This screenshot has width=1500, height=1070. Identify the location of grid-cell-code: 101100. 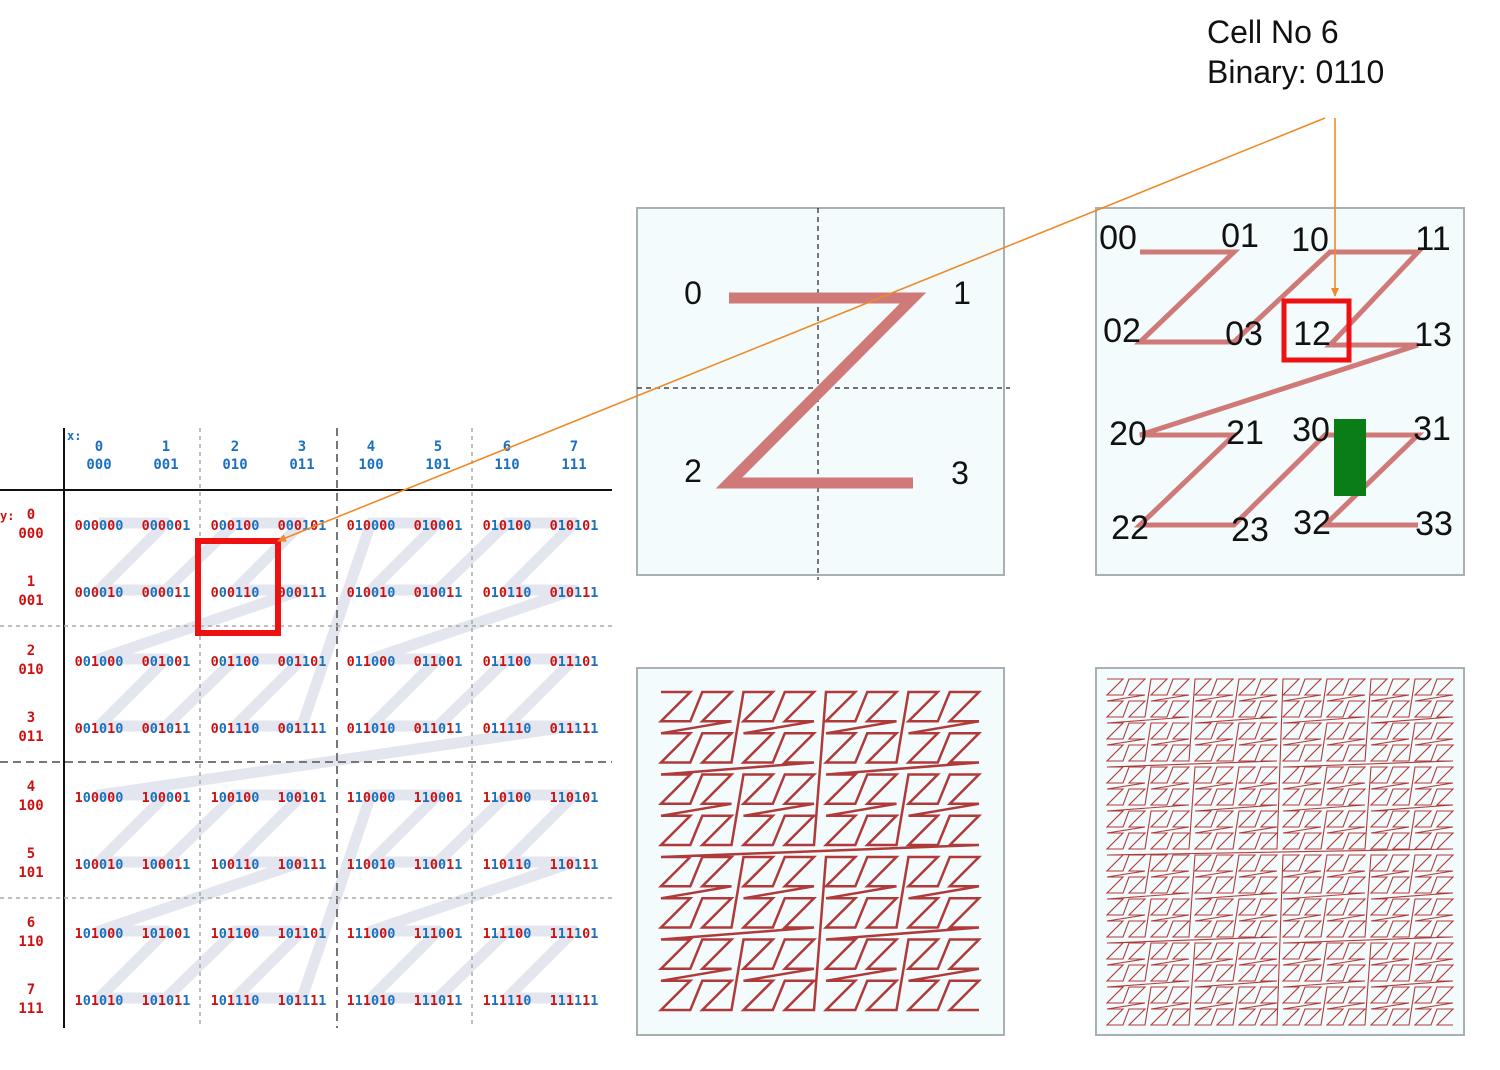
(235, 934).